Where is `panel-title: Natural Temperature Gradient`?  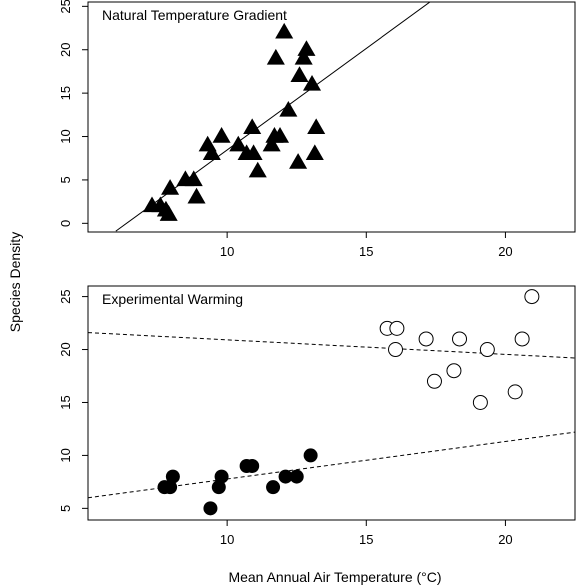 panel-title: Natural Temperature Gradient is located at coordinates (194, 15).